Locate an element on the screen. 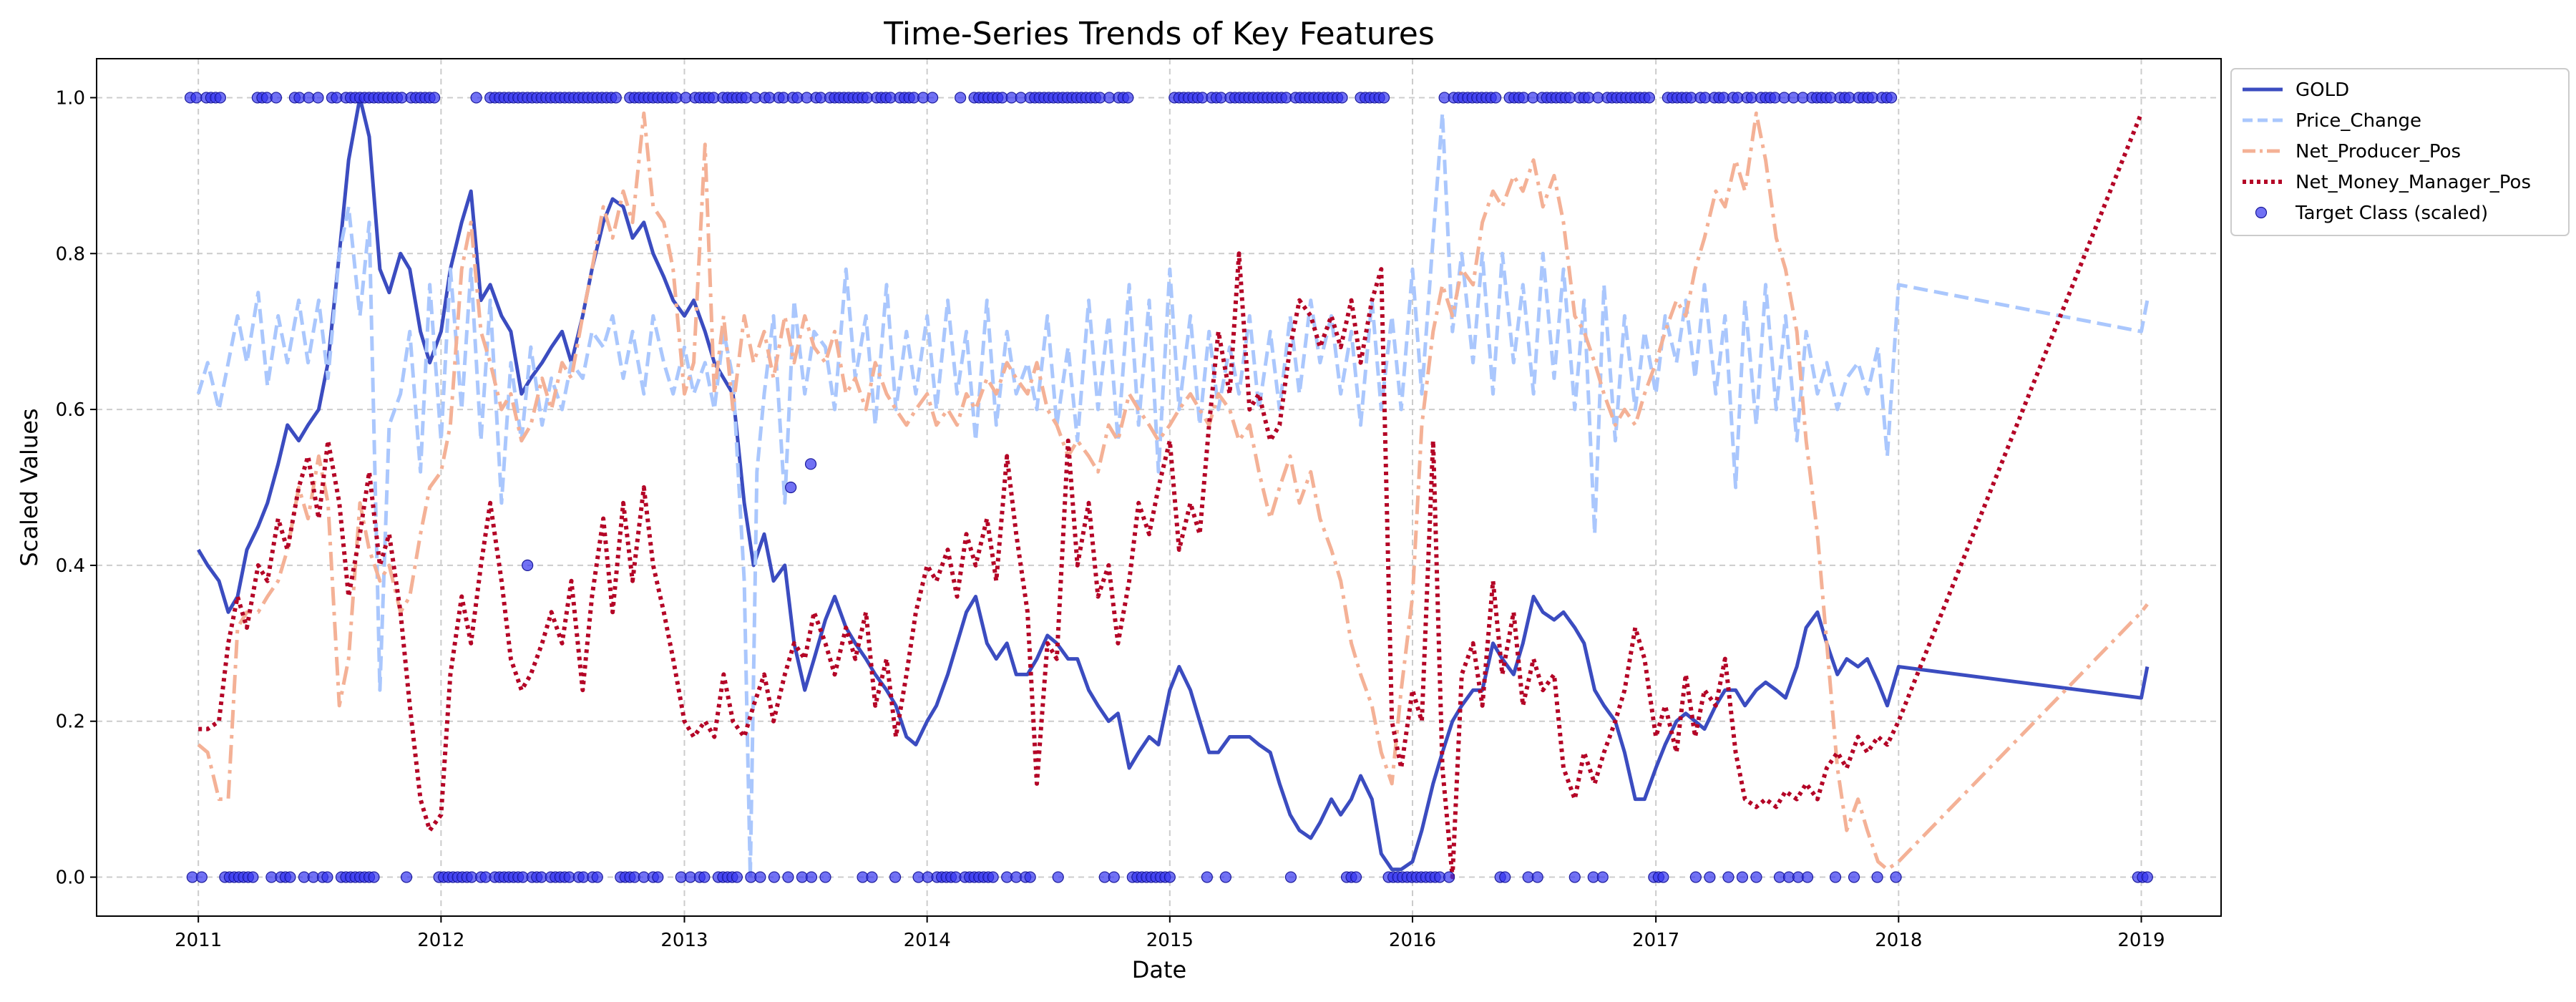 The image size is (2576, 1002). legend-label: GOLD is located at coordinates (2322, 90).